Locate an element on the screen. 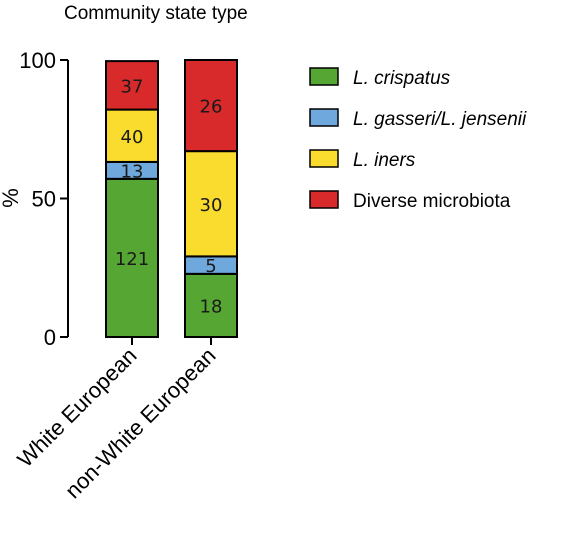 This screenshot has height=534, width=582. y-axis-label: % is located at coordinates (11, 198).